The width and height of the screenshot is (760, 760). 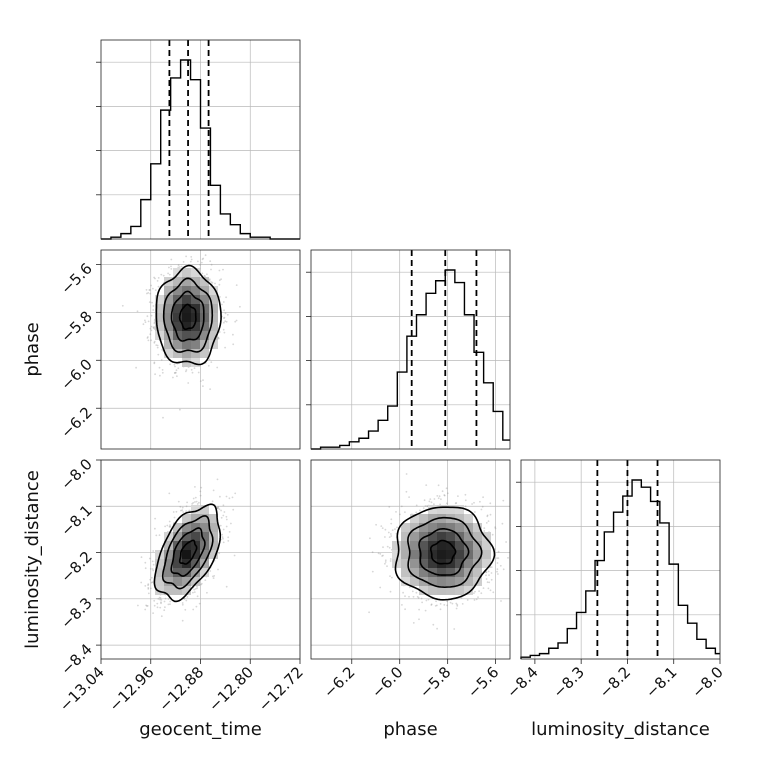 I want to click on hist-outline-geocent_time, so click(x=200, y=149).